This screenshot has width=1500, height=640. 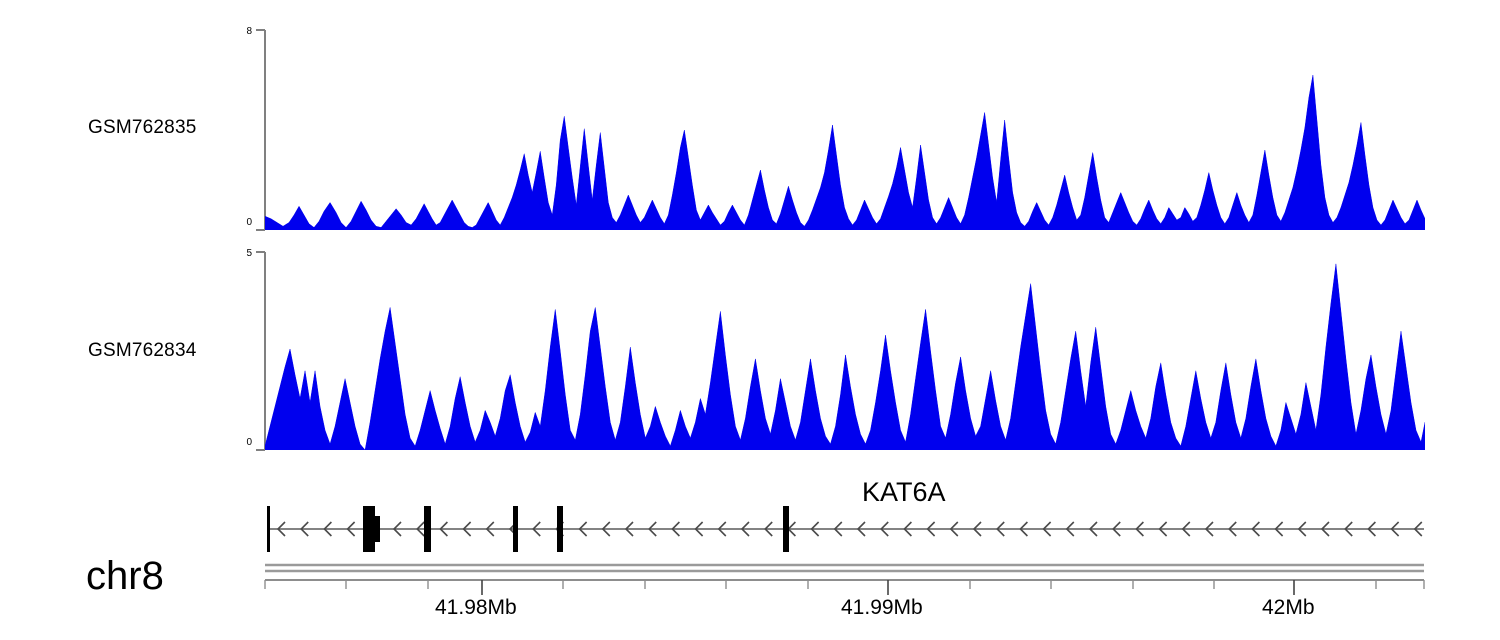 I want to click on track1-ytick-min: 0, so click(x=249, y=222).